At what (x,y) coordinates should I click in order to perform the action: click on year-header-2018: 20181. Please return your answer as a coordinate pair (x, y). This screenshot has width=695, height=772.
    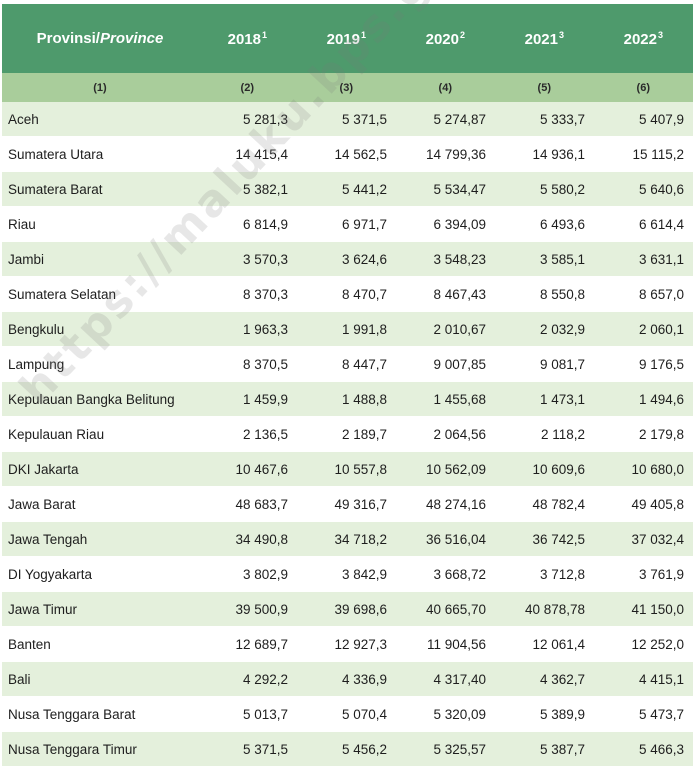
    Looking at the image, I should click on (247, 38).